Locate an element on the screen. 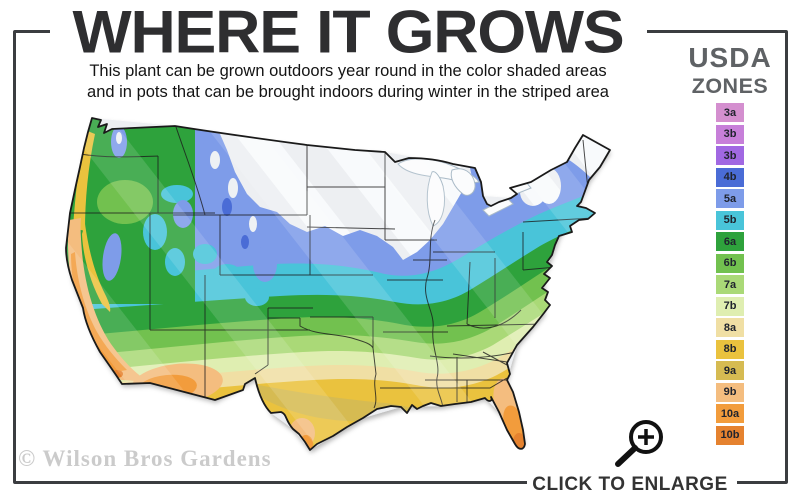 The width and height of the screenshot is (800, 500). legend-zone-list: 3a 3b 3b 4b 5a 5b 6a 6b 7a 7b 8a 8b 9a 9b 10a 10b is located at coordinates (730, 275).